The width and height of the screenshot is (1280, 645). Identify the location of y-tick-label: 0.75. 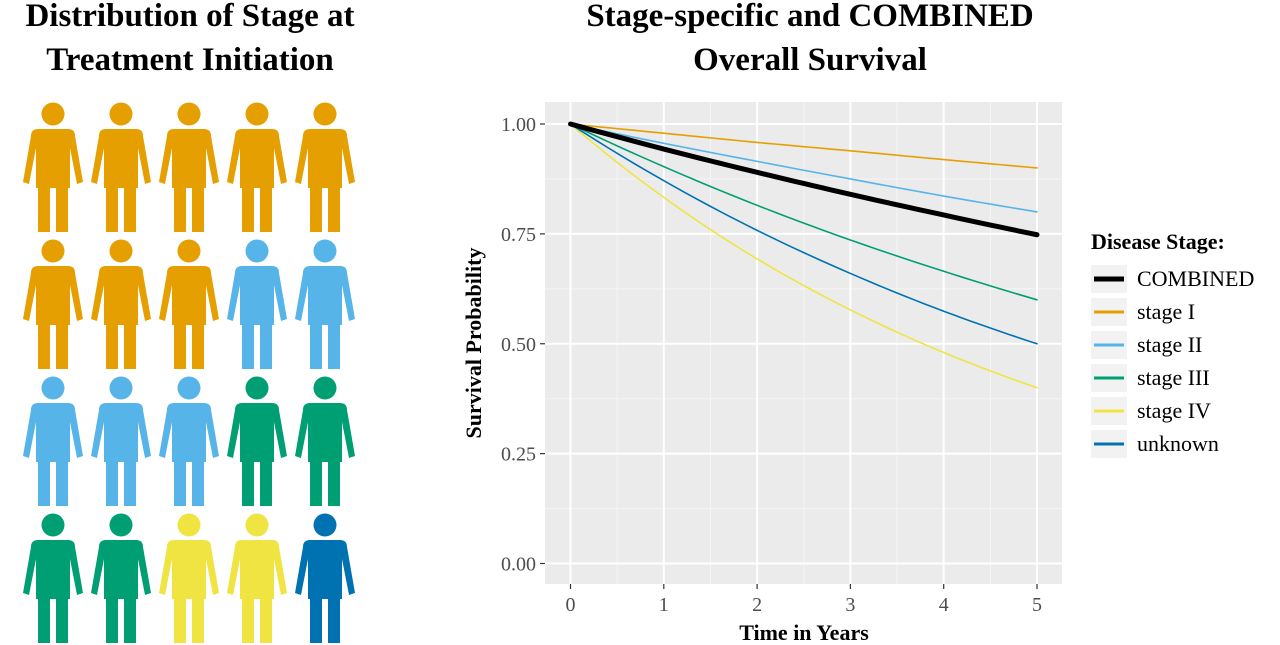
(518, 235).